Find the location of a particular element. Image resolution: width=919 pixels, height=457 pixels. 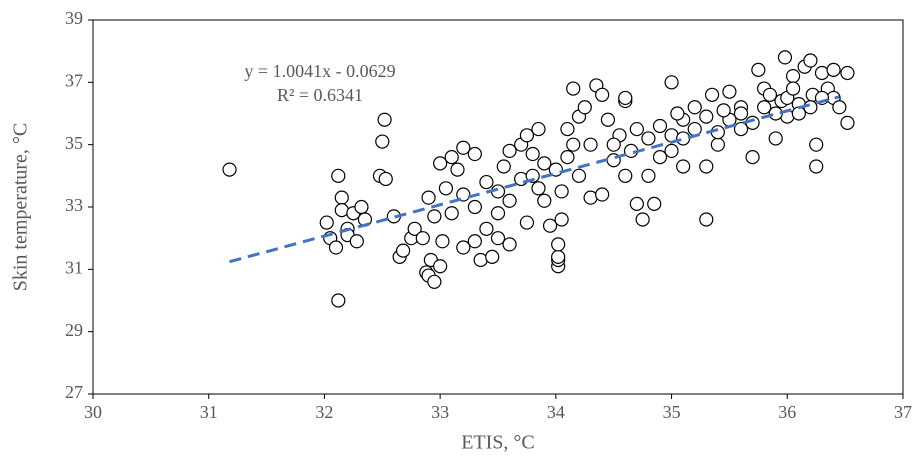

x-tick-label: 35 is located at coordinates (672, 412).